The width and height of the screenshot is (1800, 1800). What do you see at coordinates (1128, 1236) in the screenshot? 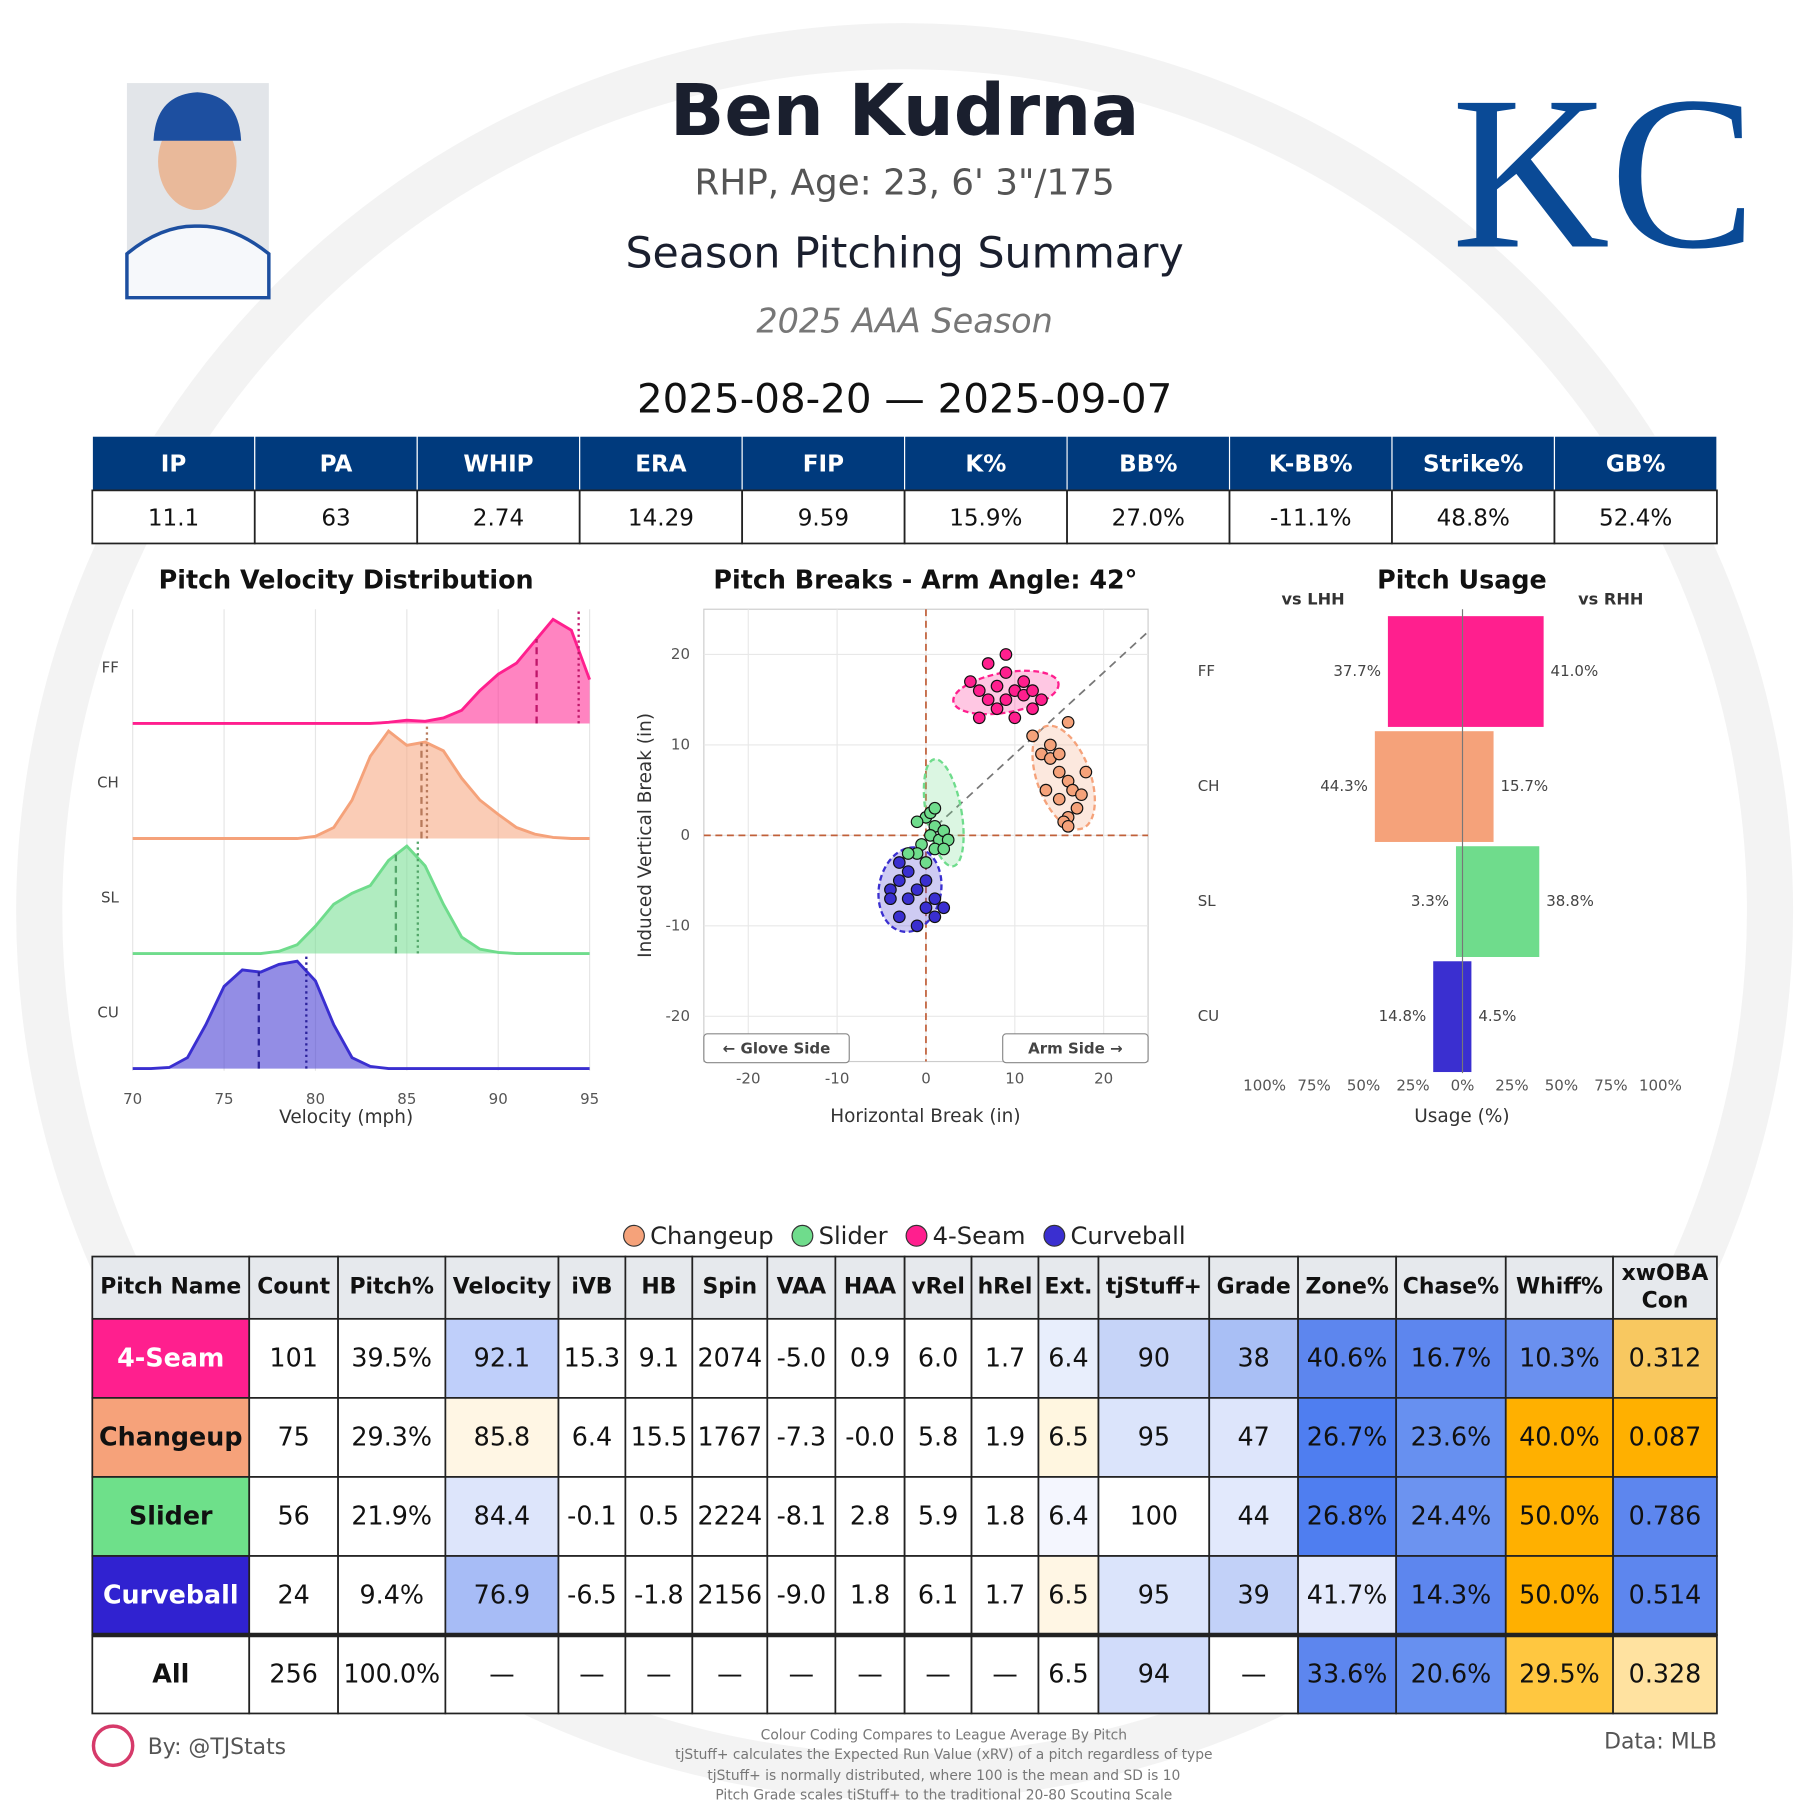
I see `legend-label: Curveball` at bounding box center [1128, 1236].